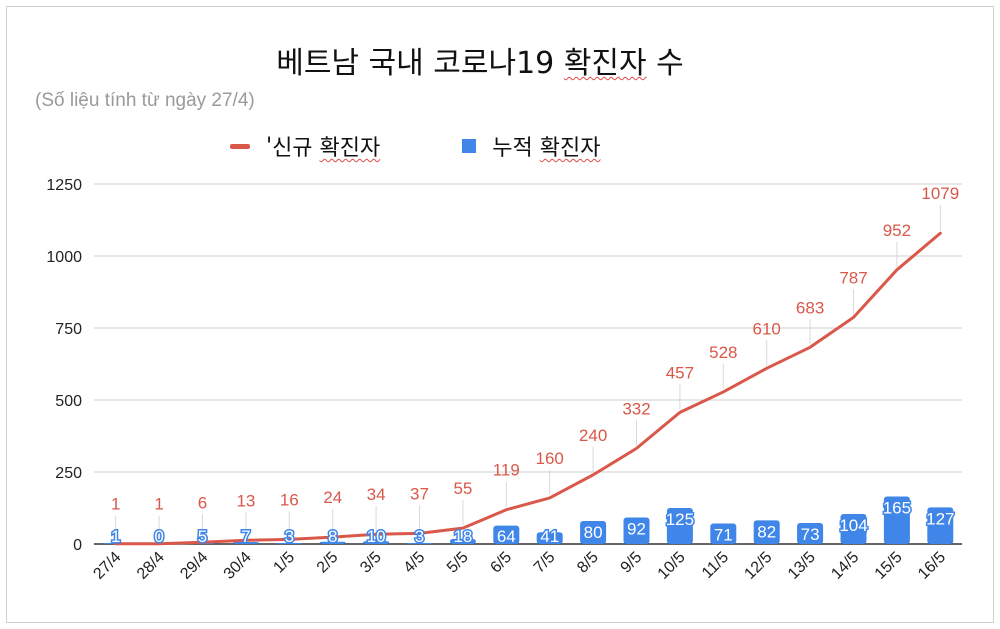  What do you see at coordinates (68, 401) in the screenshot?
I see `y-tick-label: 500` at bounding box center [68, 401].